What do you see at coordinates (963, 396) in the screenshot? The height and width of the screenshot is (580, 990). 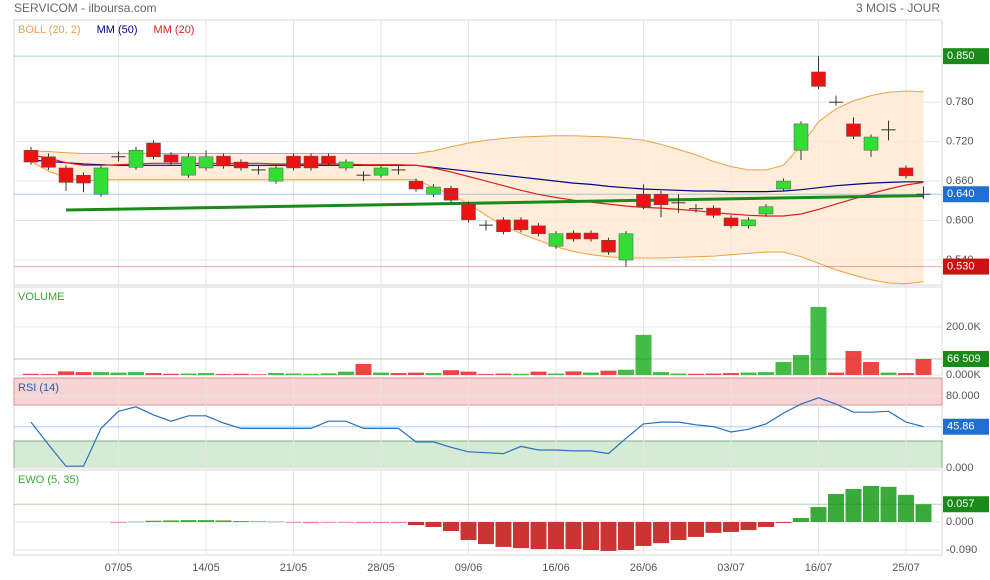 I see `y-tick-label: 80.000` at bounding box center [963, 396].